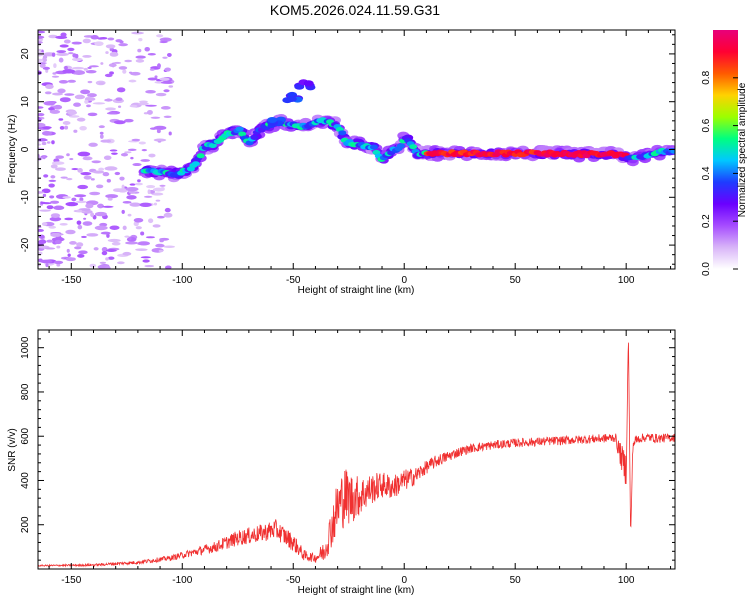 The image size is (750, 600). I want to click on y-tick-label: 20, so click(25, 54).